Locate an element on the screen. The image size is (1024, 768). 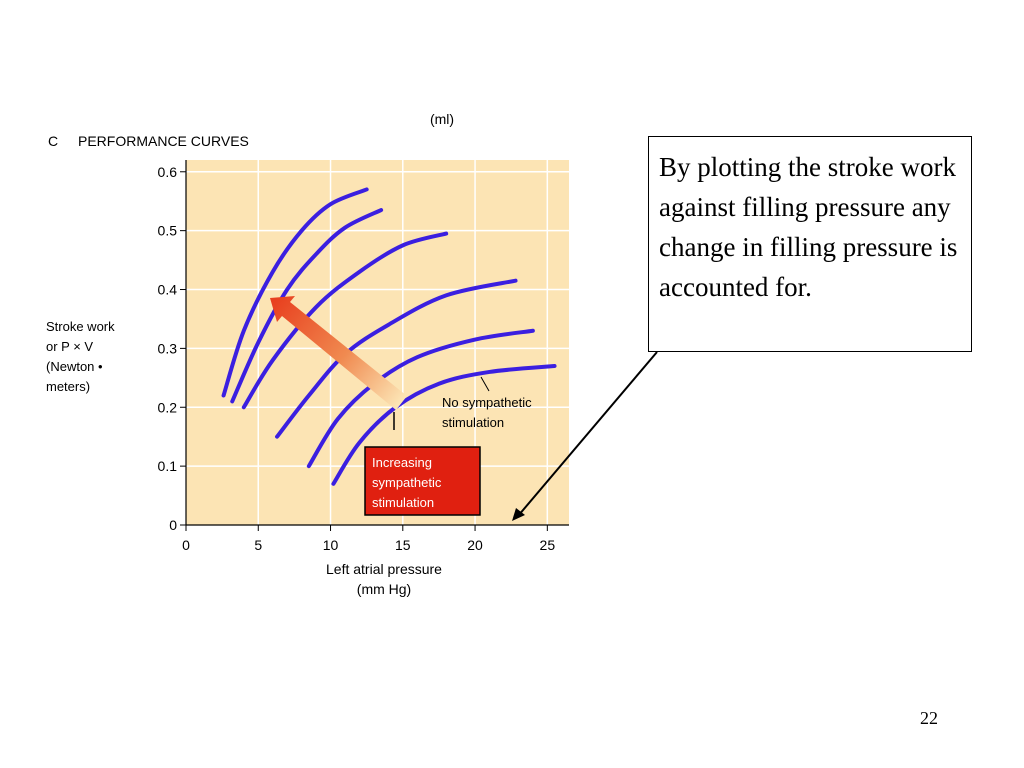
x-tick-label-3: 15 is located at coordinates (403, 545).